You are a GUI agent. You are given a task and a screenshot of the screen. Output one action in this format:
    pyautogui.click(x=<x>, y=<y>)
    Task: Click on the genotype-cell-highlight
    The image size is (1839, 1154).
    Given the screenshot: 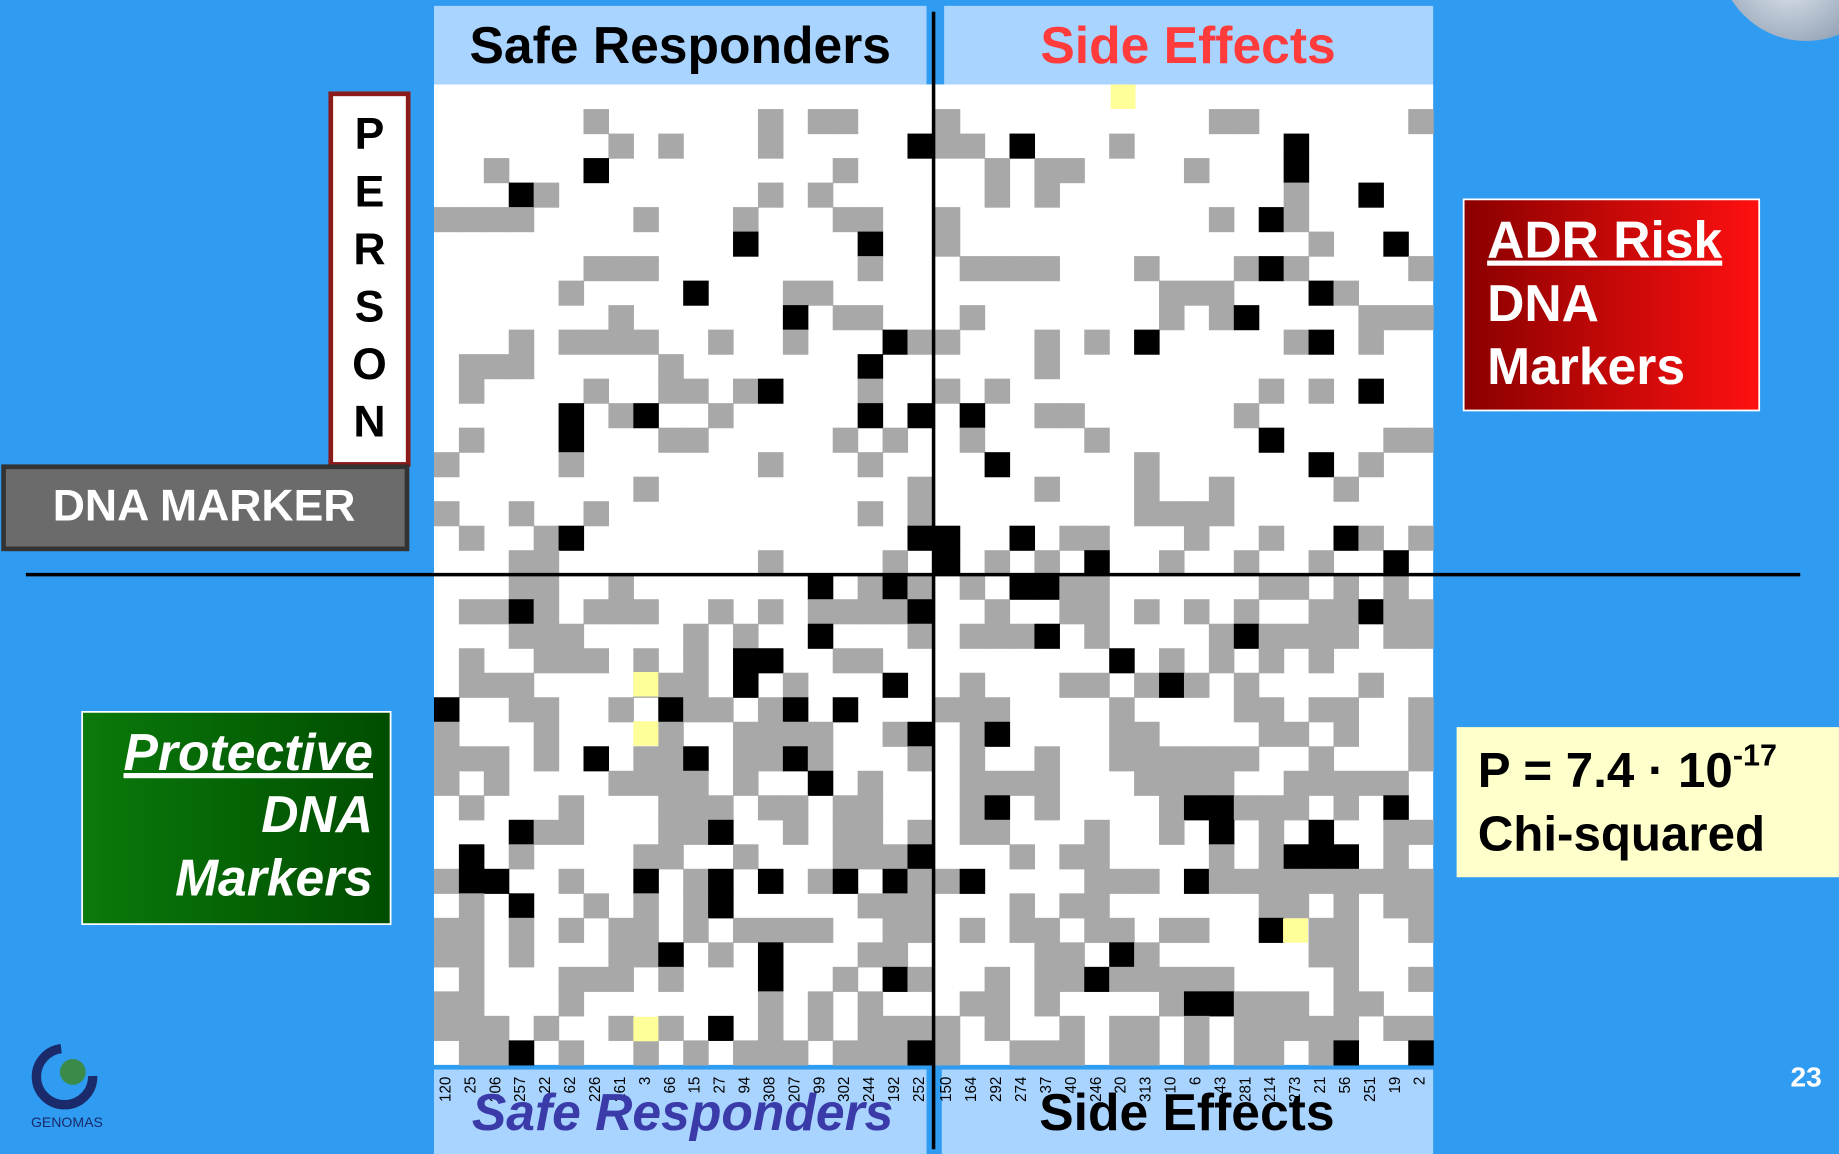 What is the action you would take?
    pyautogui.click(x=646, y=1029)
    